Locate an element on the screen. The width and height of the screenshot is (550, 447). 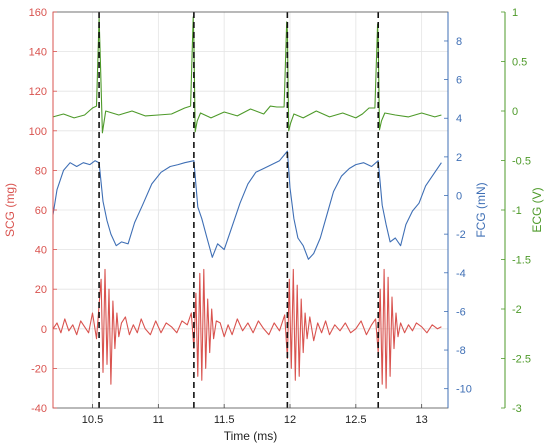
x-axis-label: Time (ms) is located at coordinates (251, 436).